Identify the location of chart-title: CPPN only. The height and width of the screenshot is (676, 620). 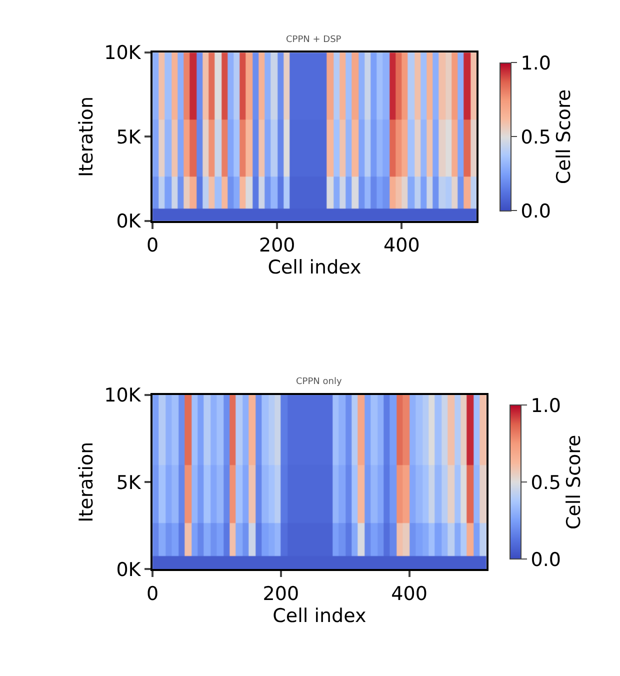
(319, 382).